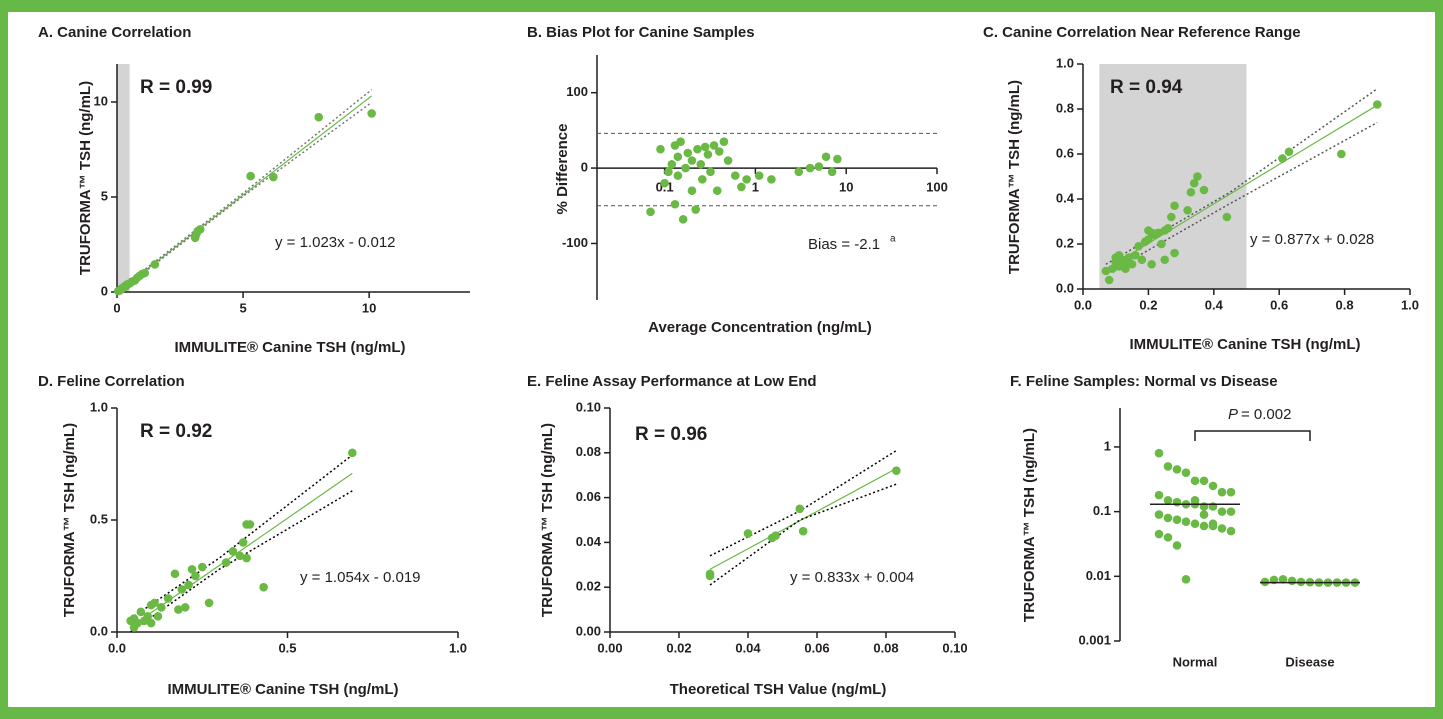  What do you see at coordinates (116, 307) in the screenshot?
I see `x-tick-label: 0` at bounding box center [116, 307].